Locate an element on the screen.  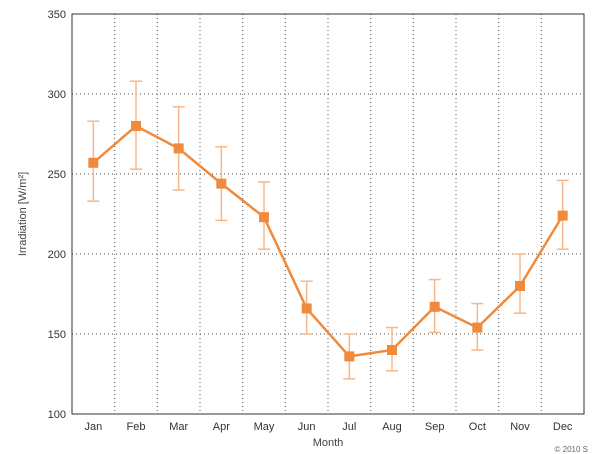
x-tick-labels: Jan Feb Mar Apr May Jun Jul Aug Sep Oct Nov Dec is located at coordinates (328, 427).